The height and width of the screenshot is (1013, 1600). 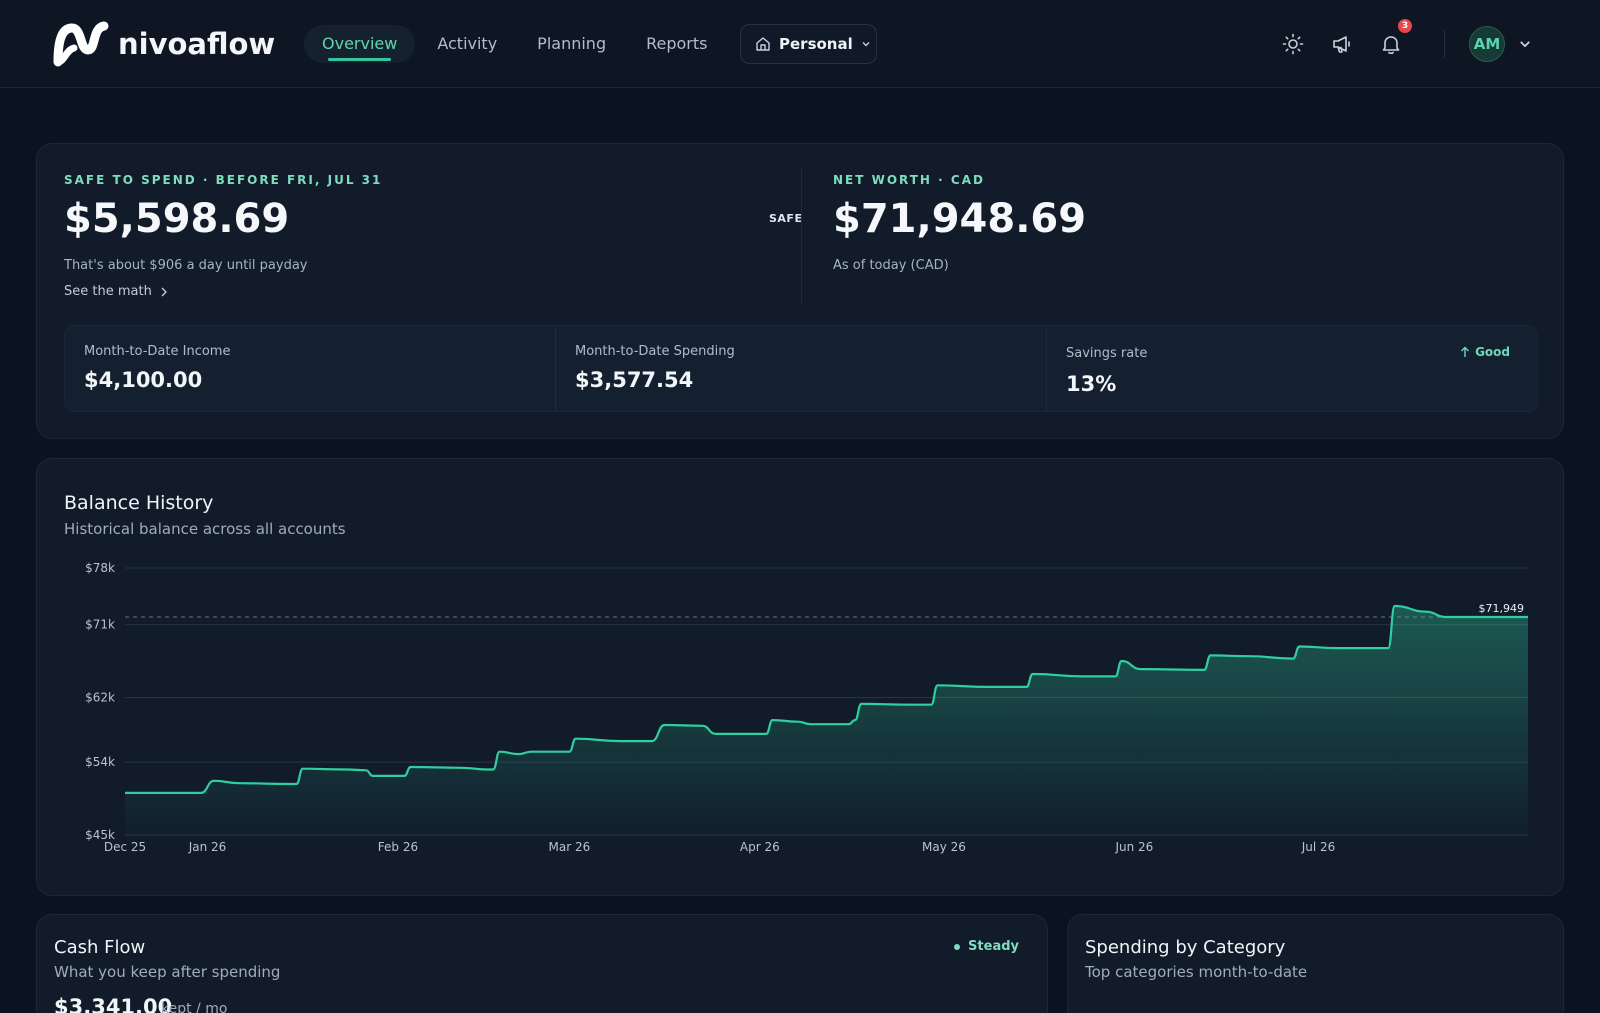 I want to click on card-title: Balance History, so click(x=139, y=503).